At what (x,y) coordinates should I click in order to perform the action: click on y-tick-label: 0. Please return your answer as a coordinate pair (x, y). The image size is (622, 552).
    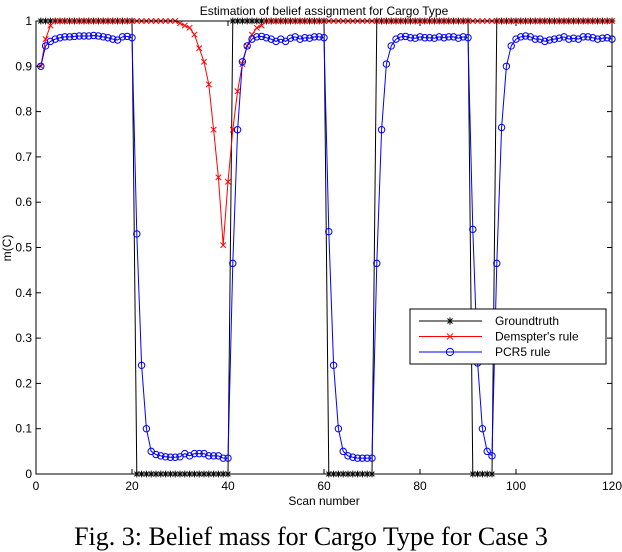
    Looking at the image, I should click on (28, 474).